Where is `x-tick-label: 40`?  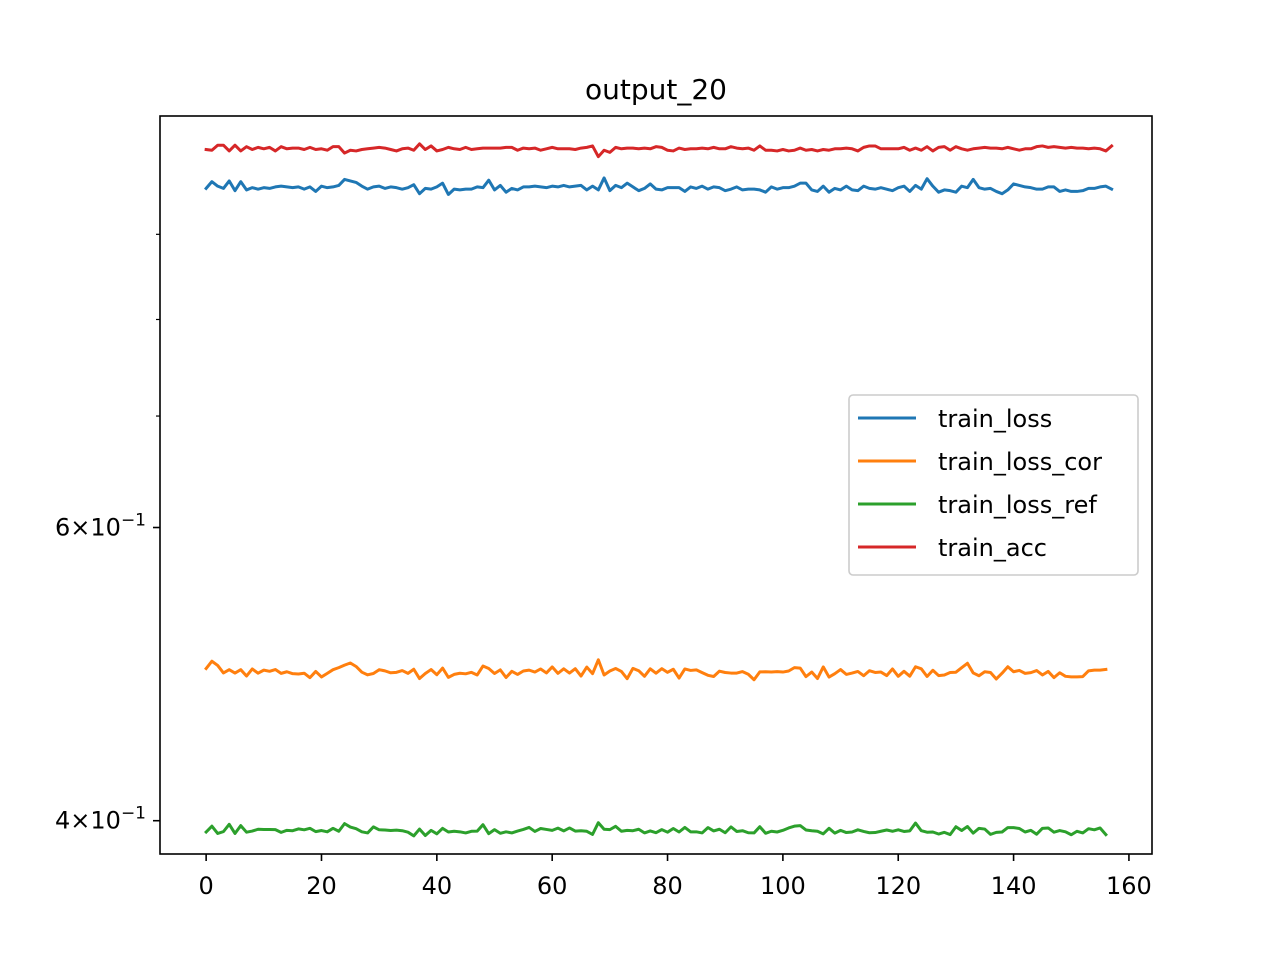
x-tick-label: 40 is located at coordinates (437, 886).